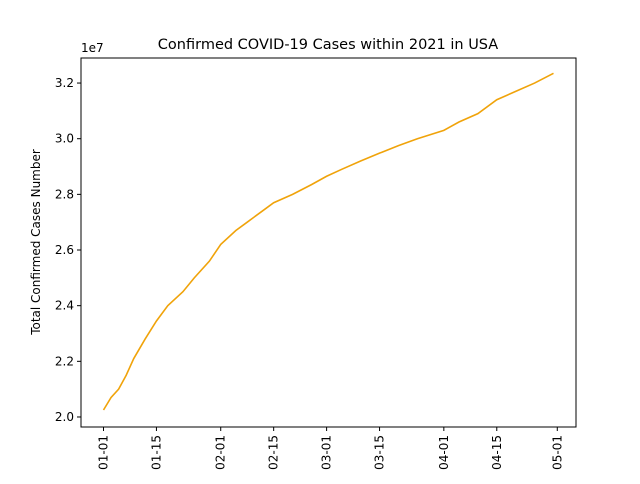  What do you see at coordinates (274, 452) in the screenshot?
I see `x-tick-label: 02-15` at bounding box center [274, 452].